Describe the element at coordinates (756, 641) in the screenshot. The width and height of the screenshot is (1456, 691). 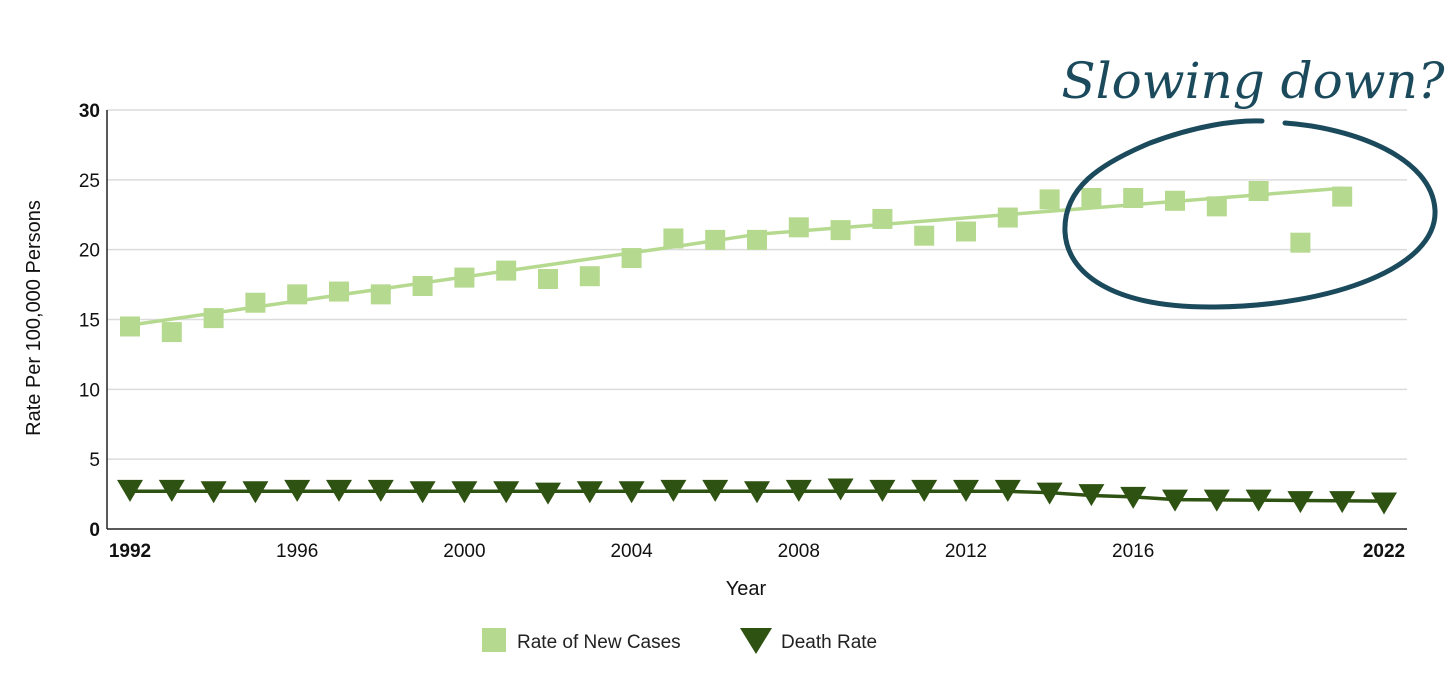
I see `legend-marker-triangle` at that location.